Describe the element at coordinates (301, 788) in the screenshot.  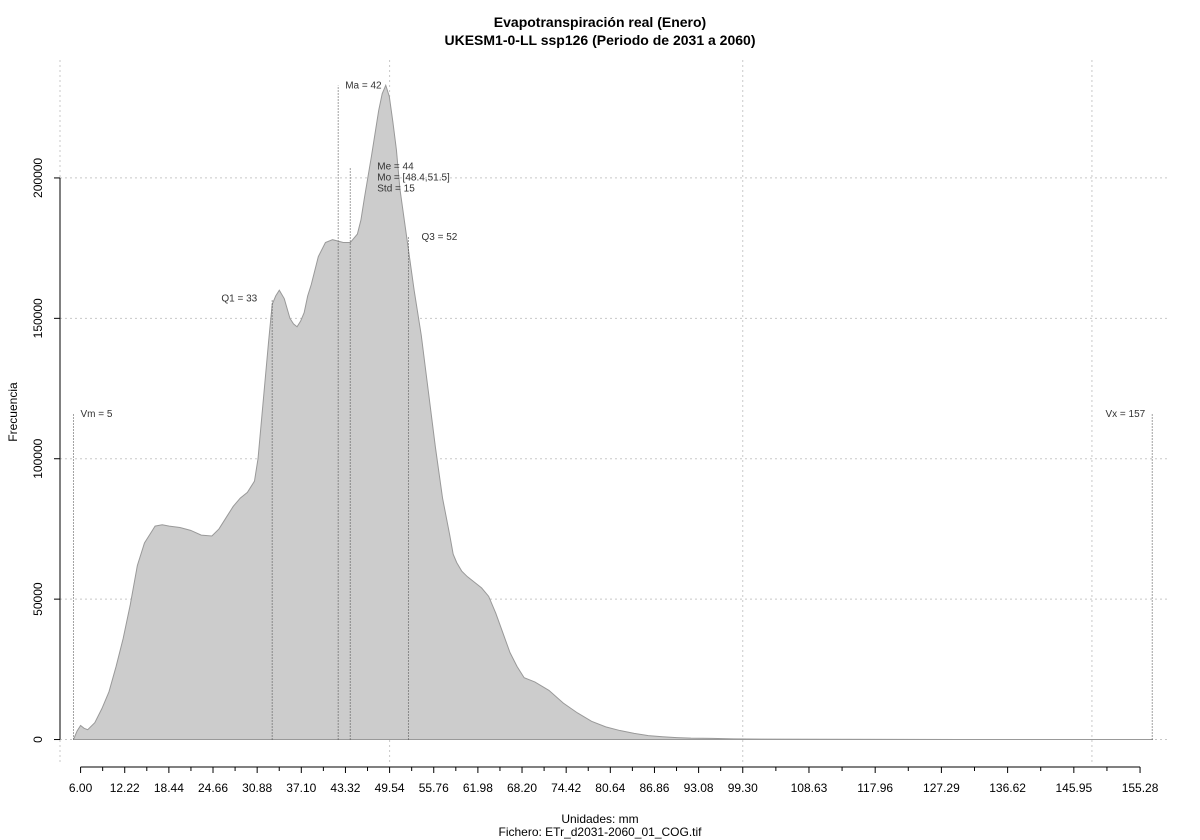
I see `x-tick-label: 37.10` at that location.